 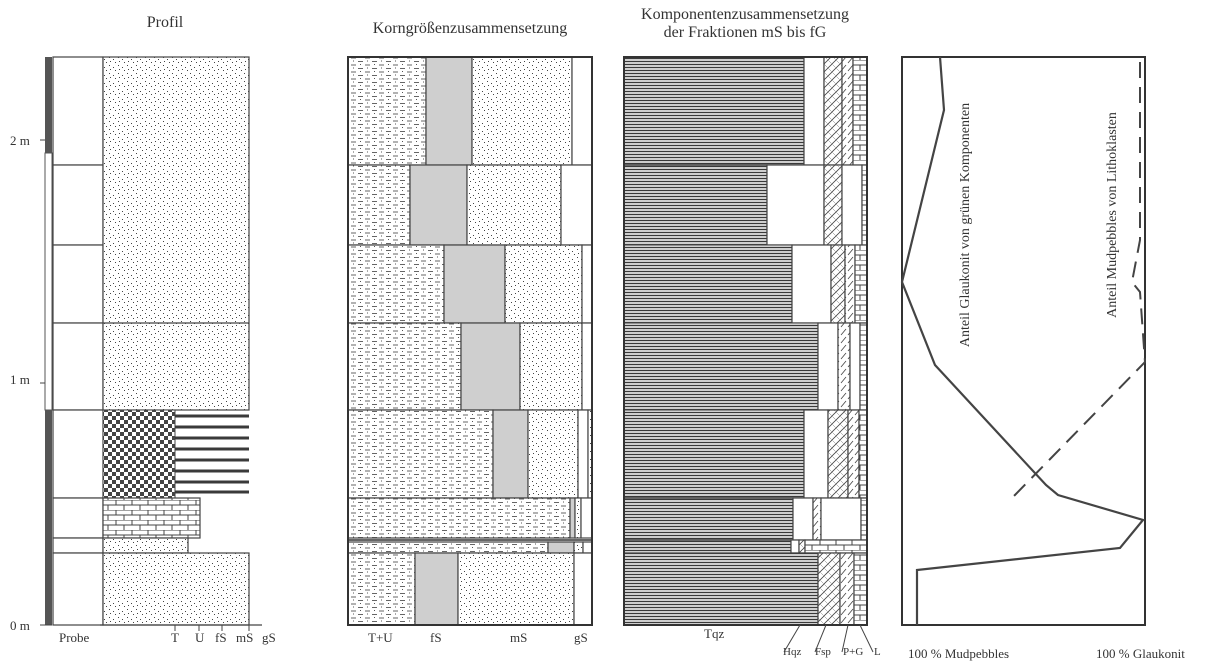 What do you see at coordinates (165, 22) in the screenshot?
I see `title-profil: Profil` at bounding box center [165, 22].